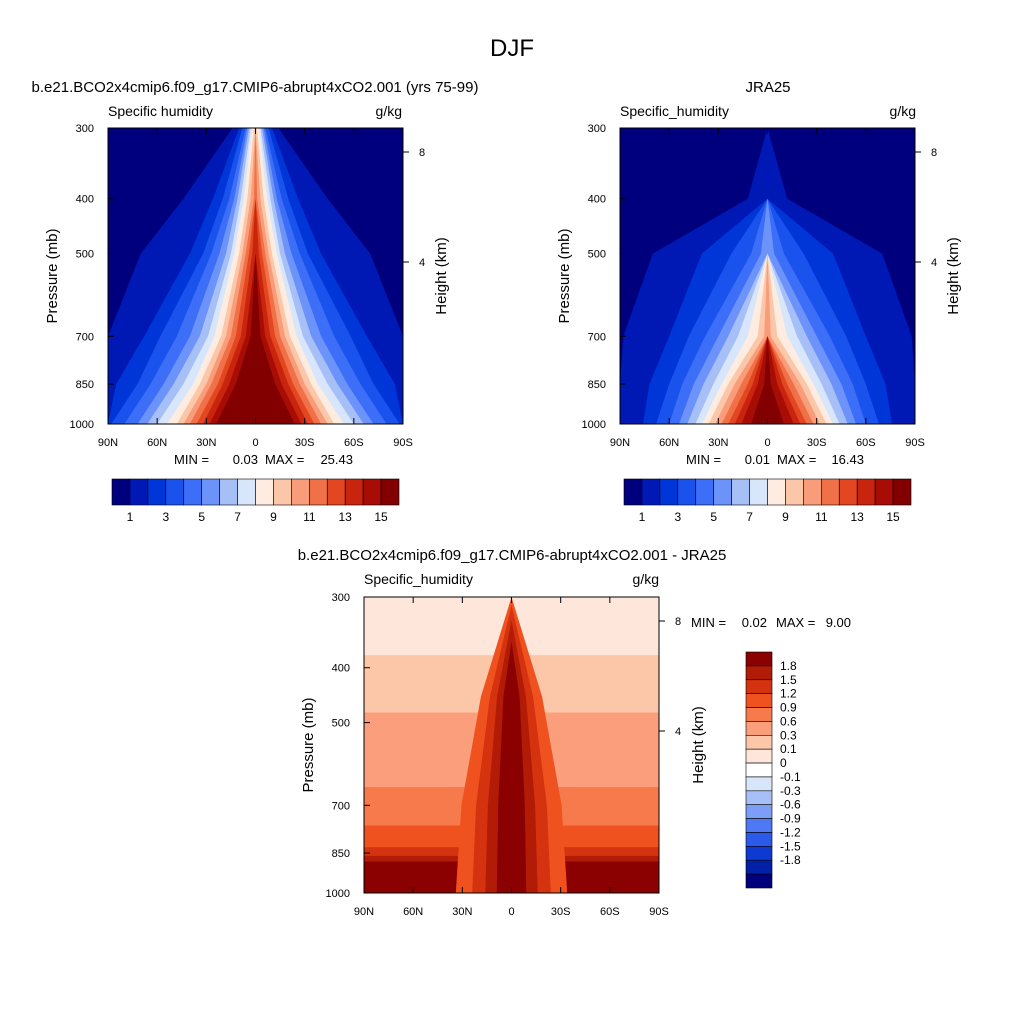 The width and height of the screenshot is (1024, 1024). Describe the element at coordinates (788, 694) in the screenshot. I see `colorbar-label: 1.2` at that location.